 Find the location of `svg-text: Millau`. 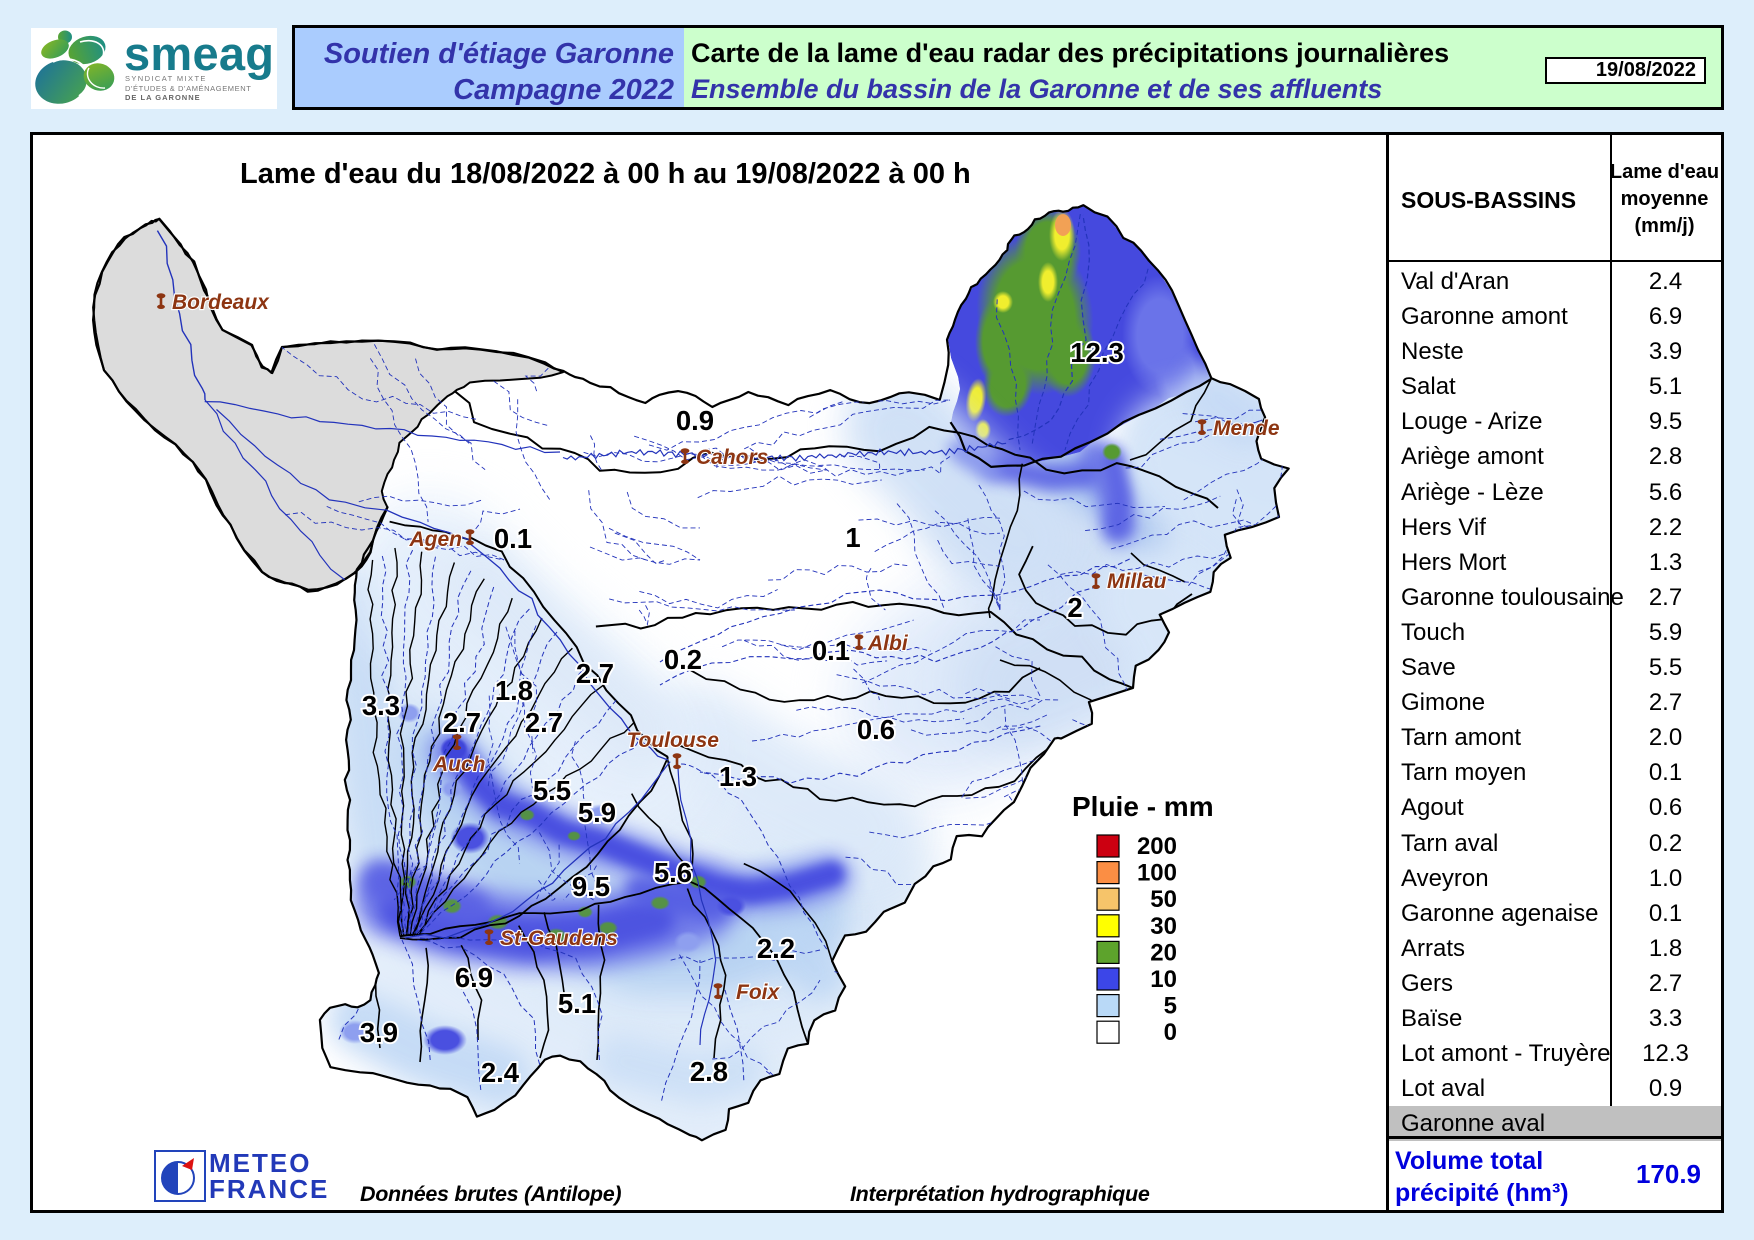

svg-text: Millau is located at coordinates (1137, 581).